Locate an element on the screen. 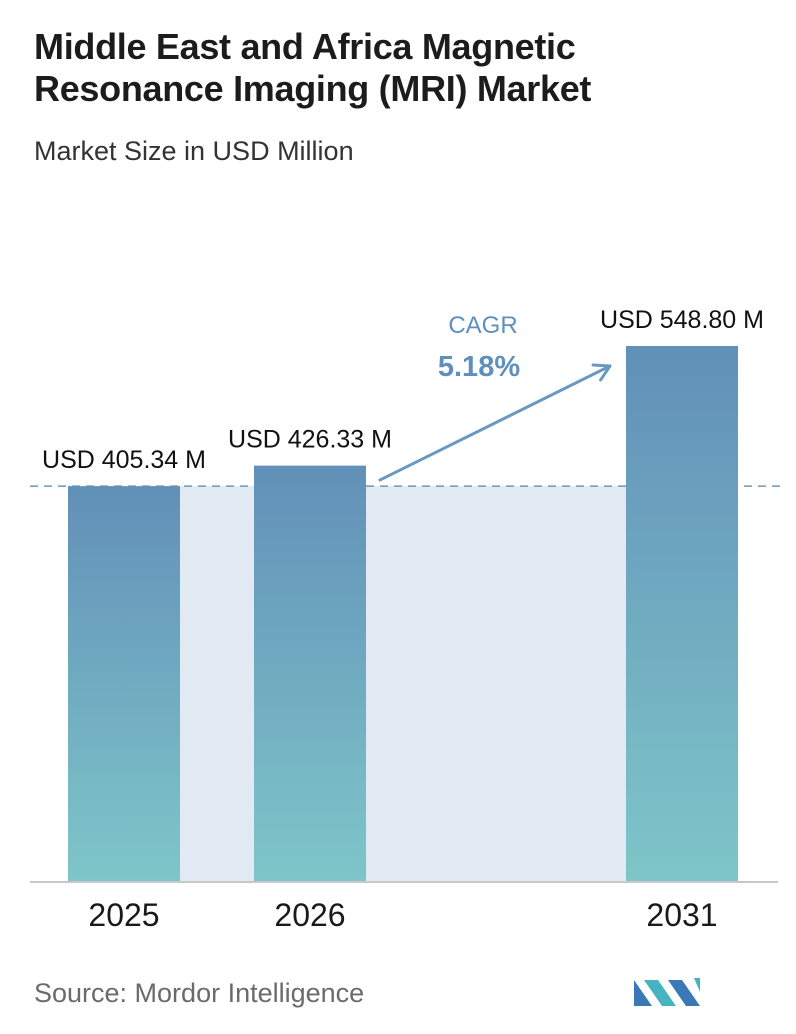  cagr-label: CAGR is located at coordinates (482, 325).